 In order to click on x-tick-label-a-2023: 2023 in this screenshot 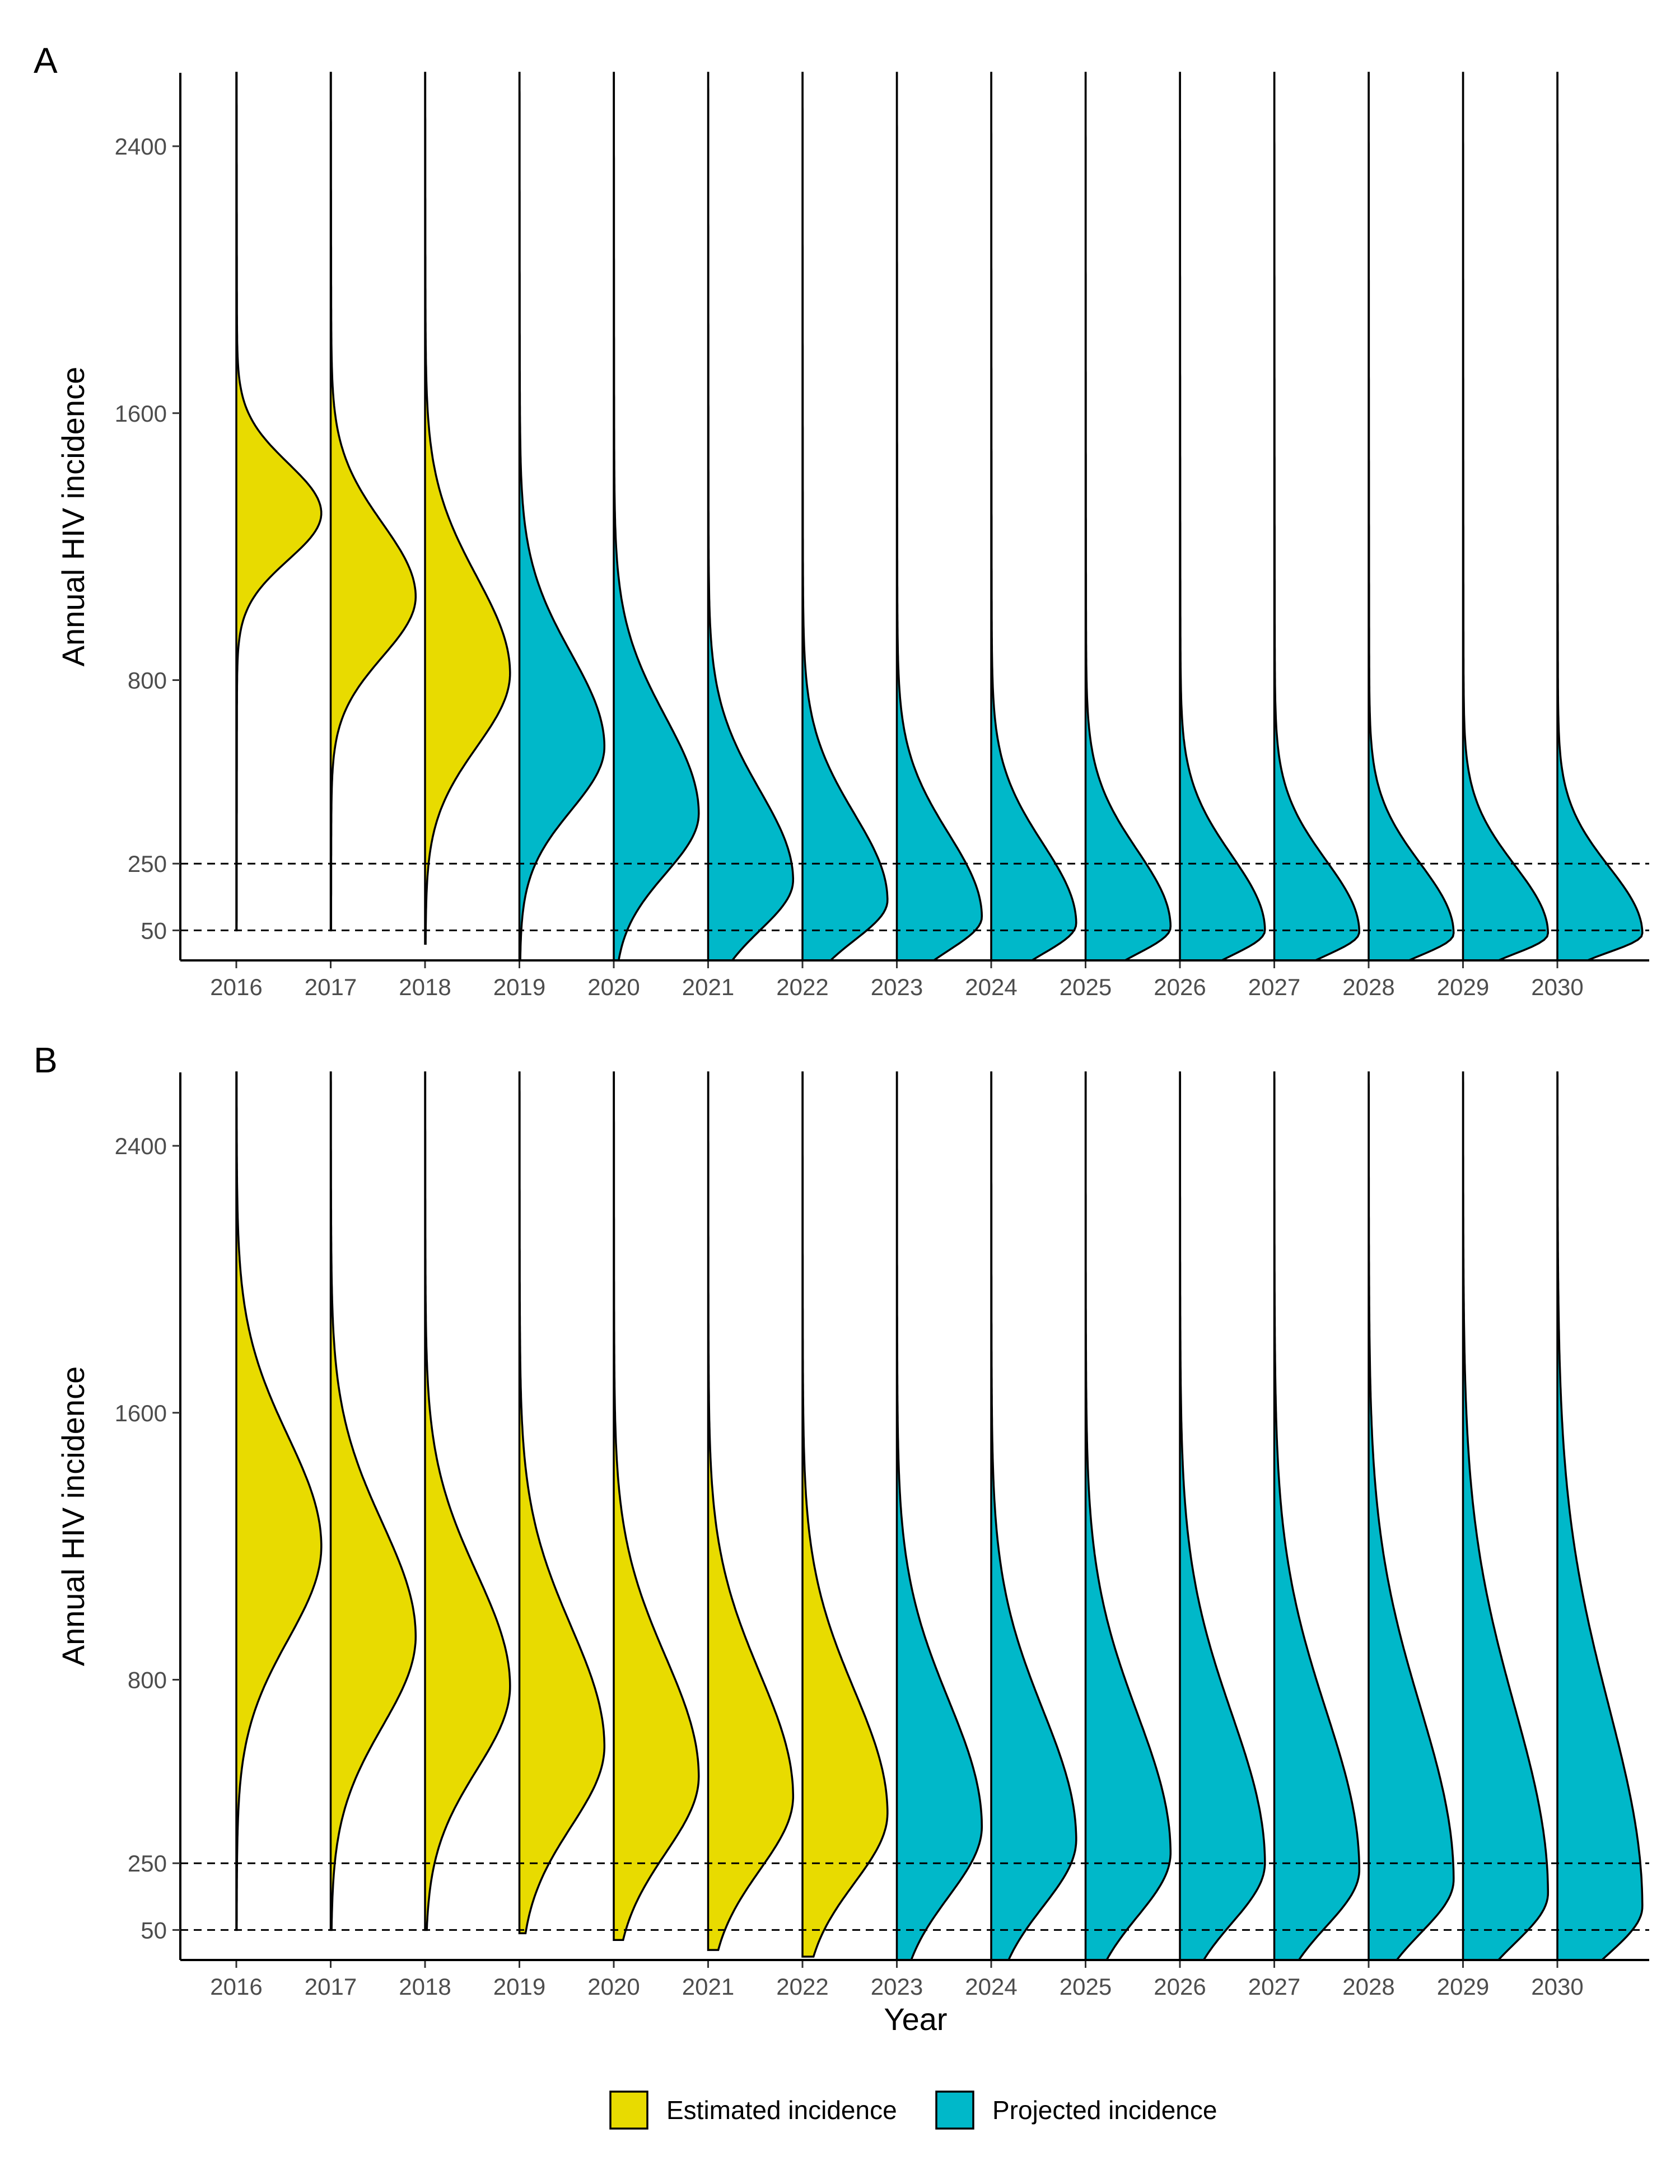, I will do `click(897, 987)`.